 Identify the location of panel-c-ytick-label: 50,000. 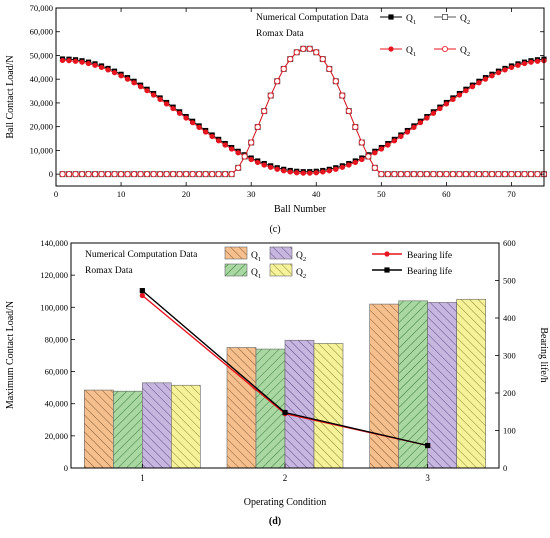
(41, 55).